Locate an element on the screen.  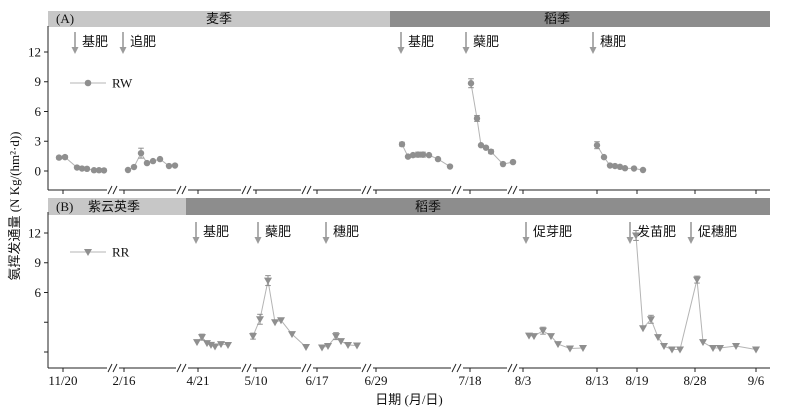
panel-tag: (B) is located at coordinates (64, 206).